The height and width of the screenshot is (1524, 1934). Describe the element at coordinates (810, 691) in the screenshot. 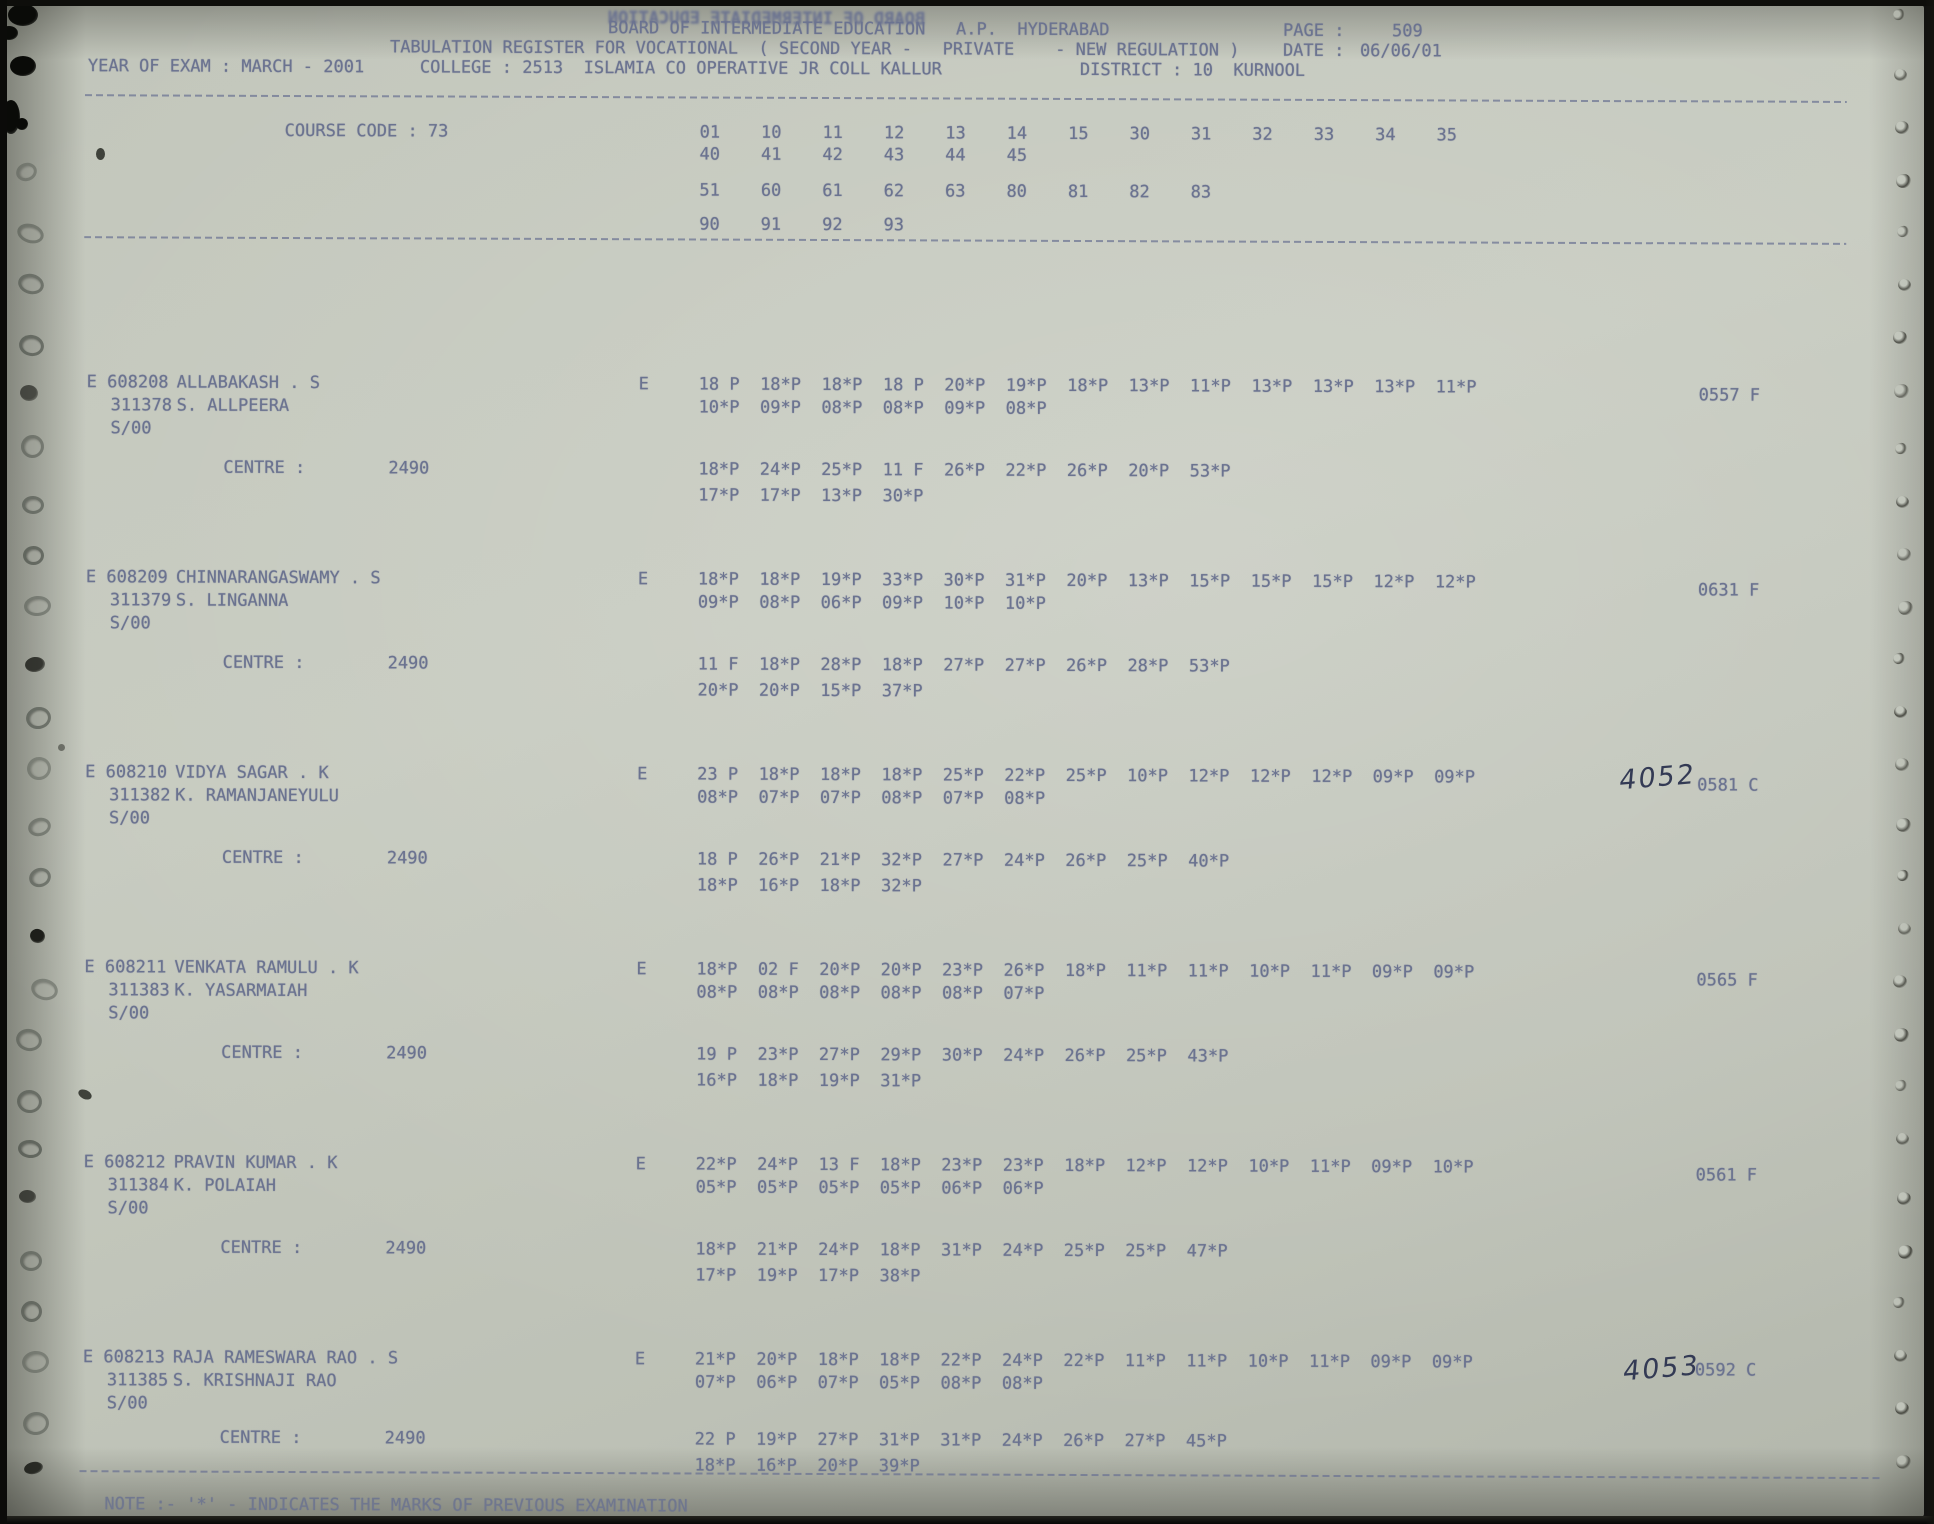

I see `centre-marks-line2: 20*P 20*P 15*P 37*P` at that location.